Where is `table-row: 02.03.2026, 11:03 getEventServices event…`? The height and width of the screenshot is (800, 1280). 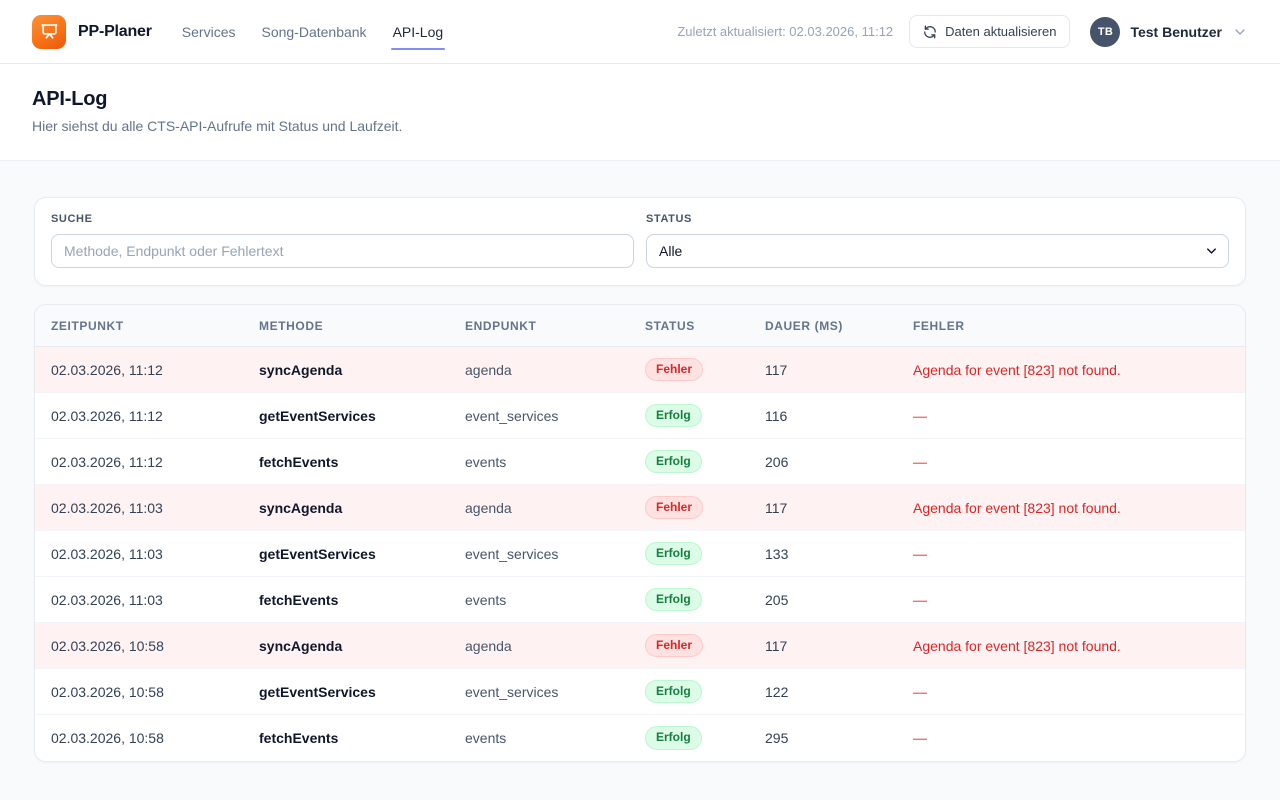 table-row: 02.03.2026, 11:03 getEventServices event… is located at coordinates (640, 554).